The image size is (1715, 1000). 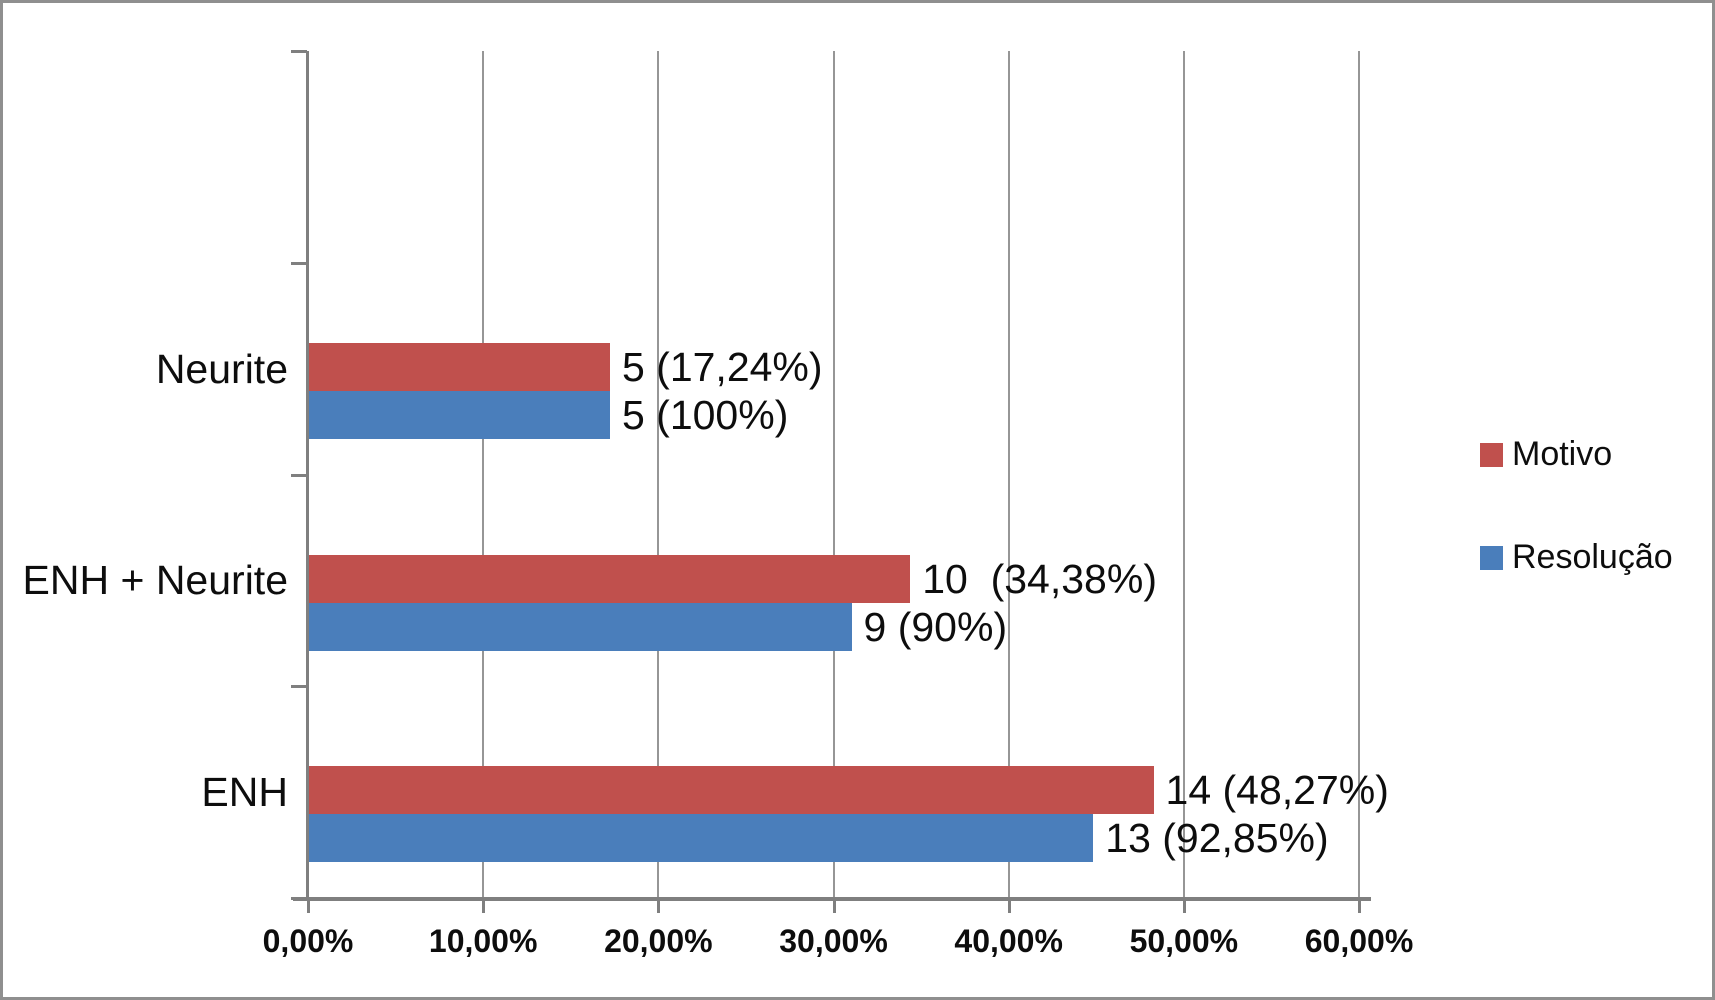 I want to click on bar-data-label: 5 (100%), so click(x=705, y=414).